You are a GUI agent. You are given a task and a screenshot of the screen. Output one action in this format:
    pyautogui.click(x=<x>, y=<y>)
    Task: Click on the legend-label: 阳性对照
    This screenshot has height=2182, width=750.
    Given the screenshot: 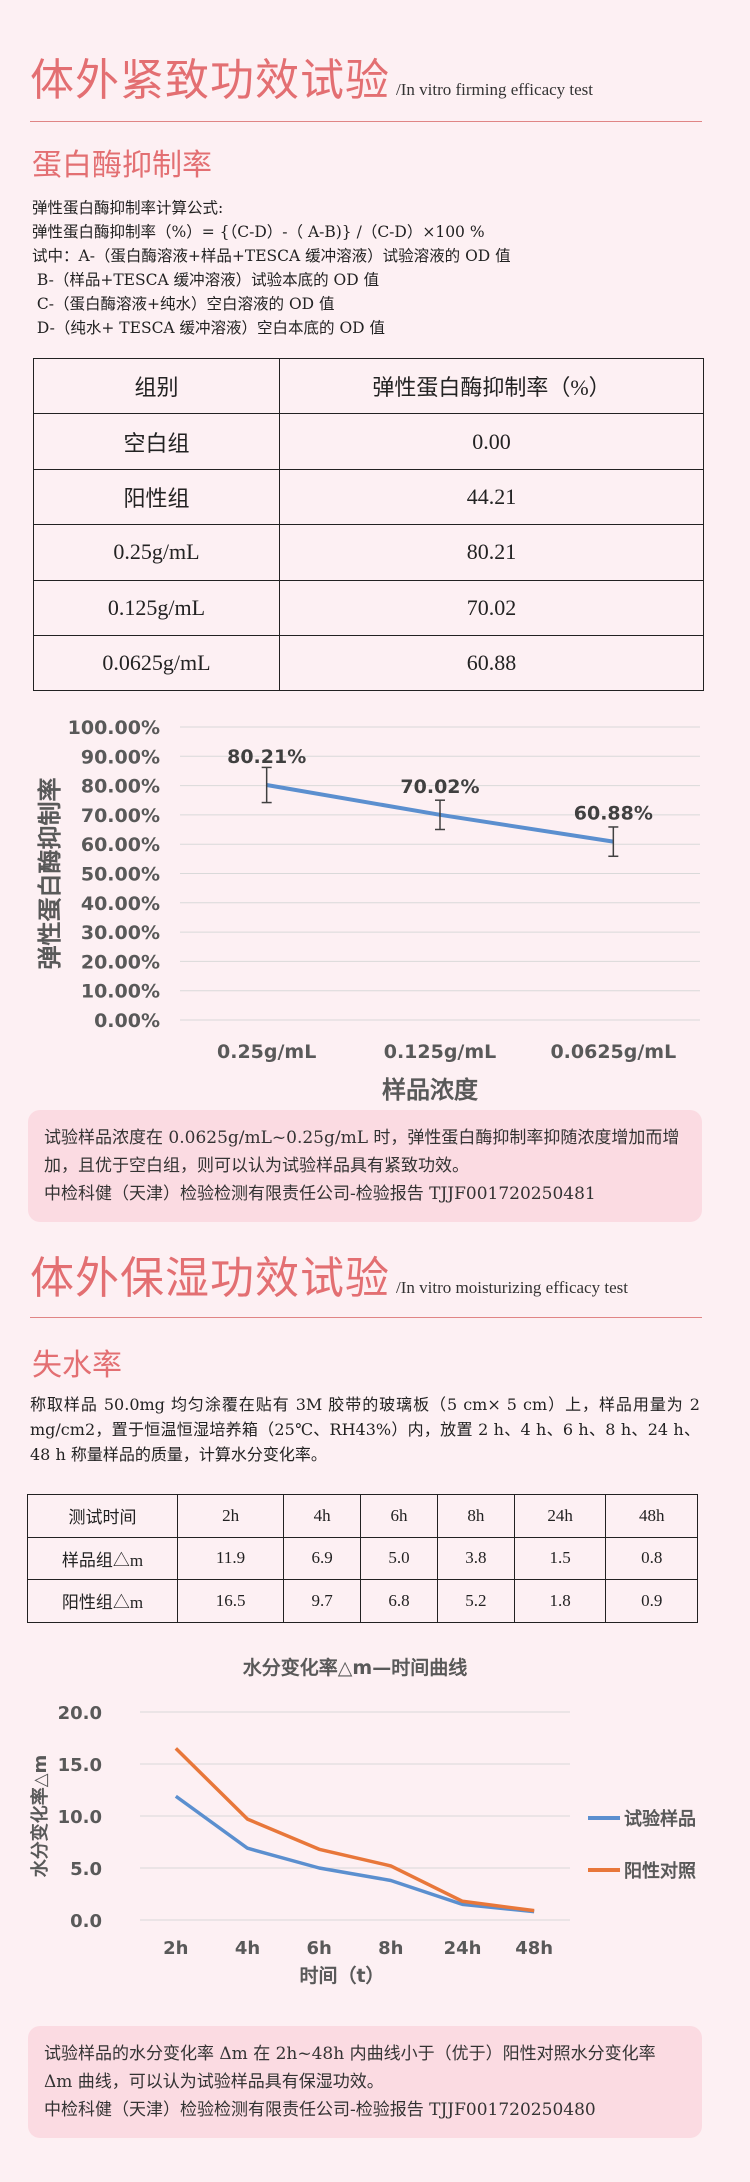 What is the action you would take?
    pyautogui.click(x=660, y=1871)
    